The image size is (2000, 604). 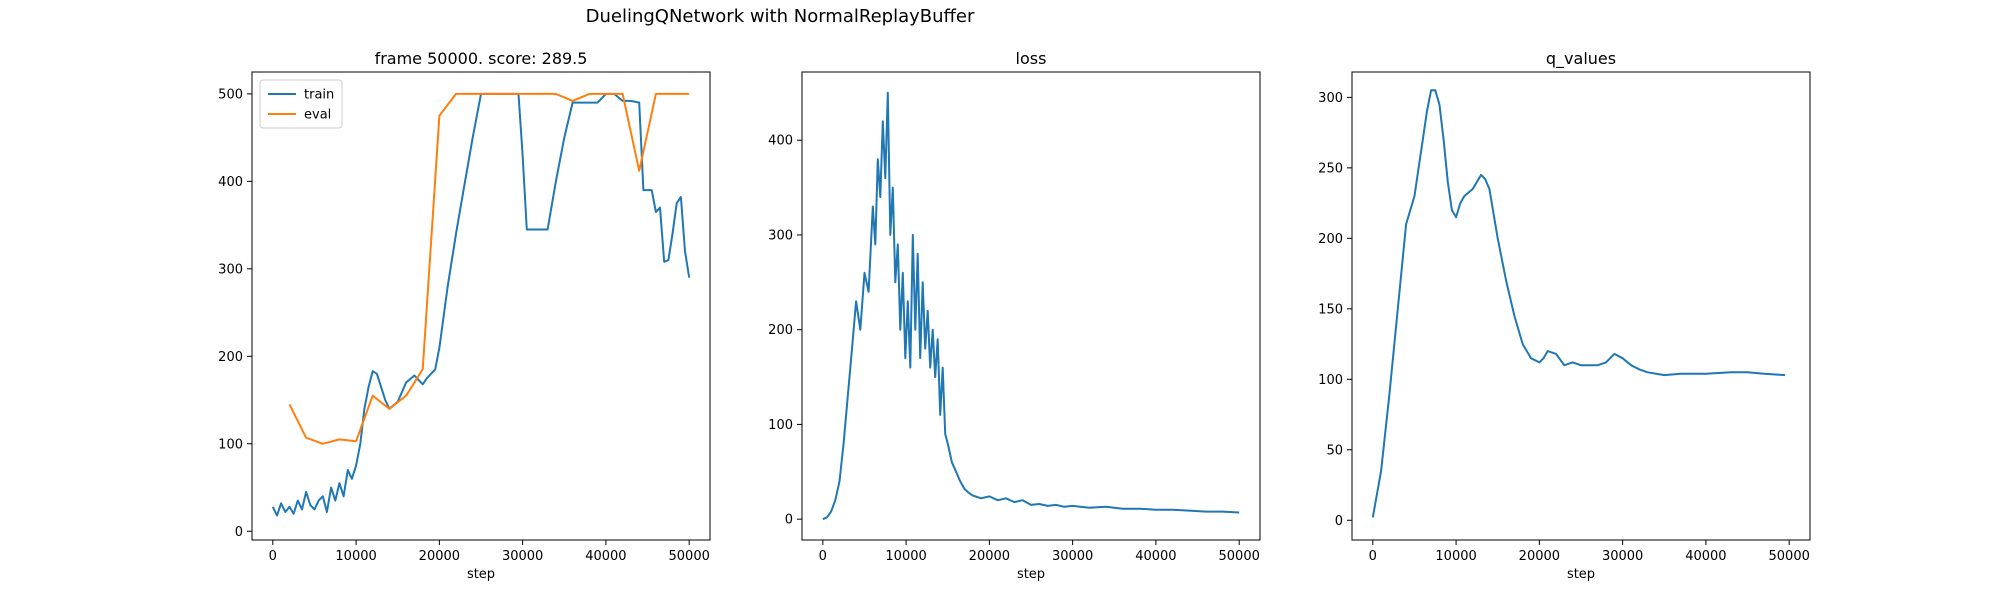 I want to click on legend-label-eval: eval, so click(x=317, y=115).